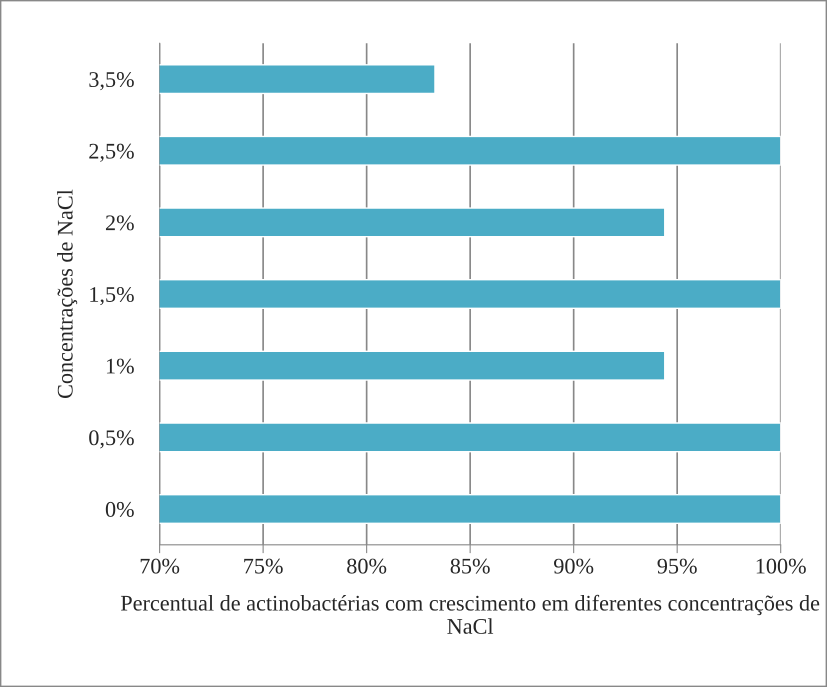 The image size is (827, 687). Describe the element at coordinates (574, 566) in the screenshot. I see `x-tick-label: 90%` at that location.